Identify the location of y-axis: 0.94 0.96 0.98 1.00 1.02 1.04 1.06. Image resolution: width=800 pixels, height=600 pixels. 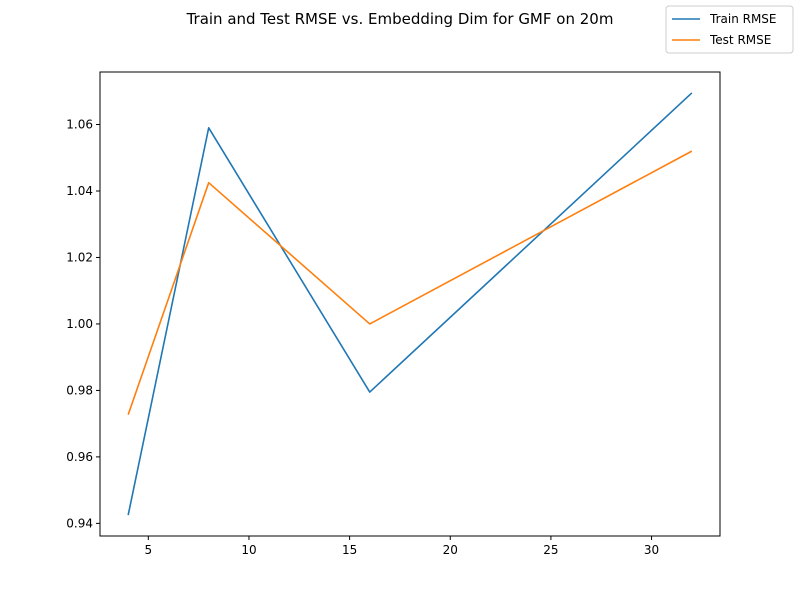
(83, 324).